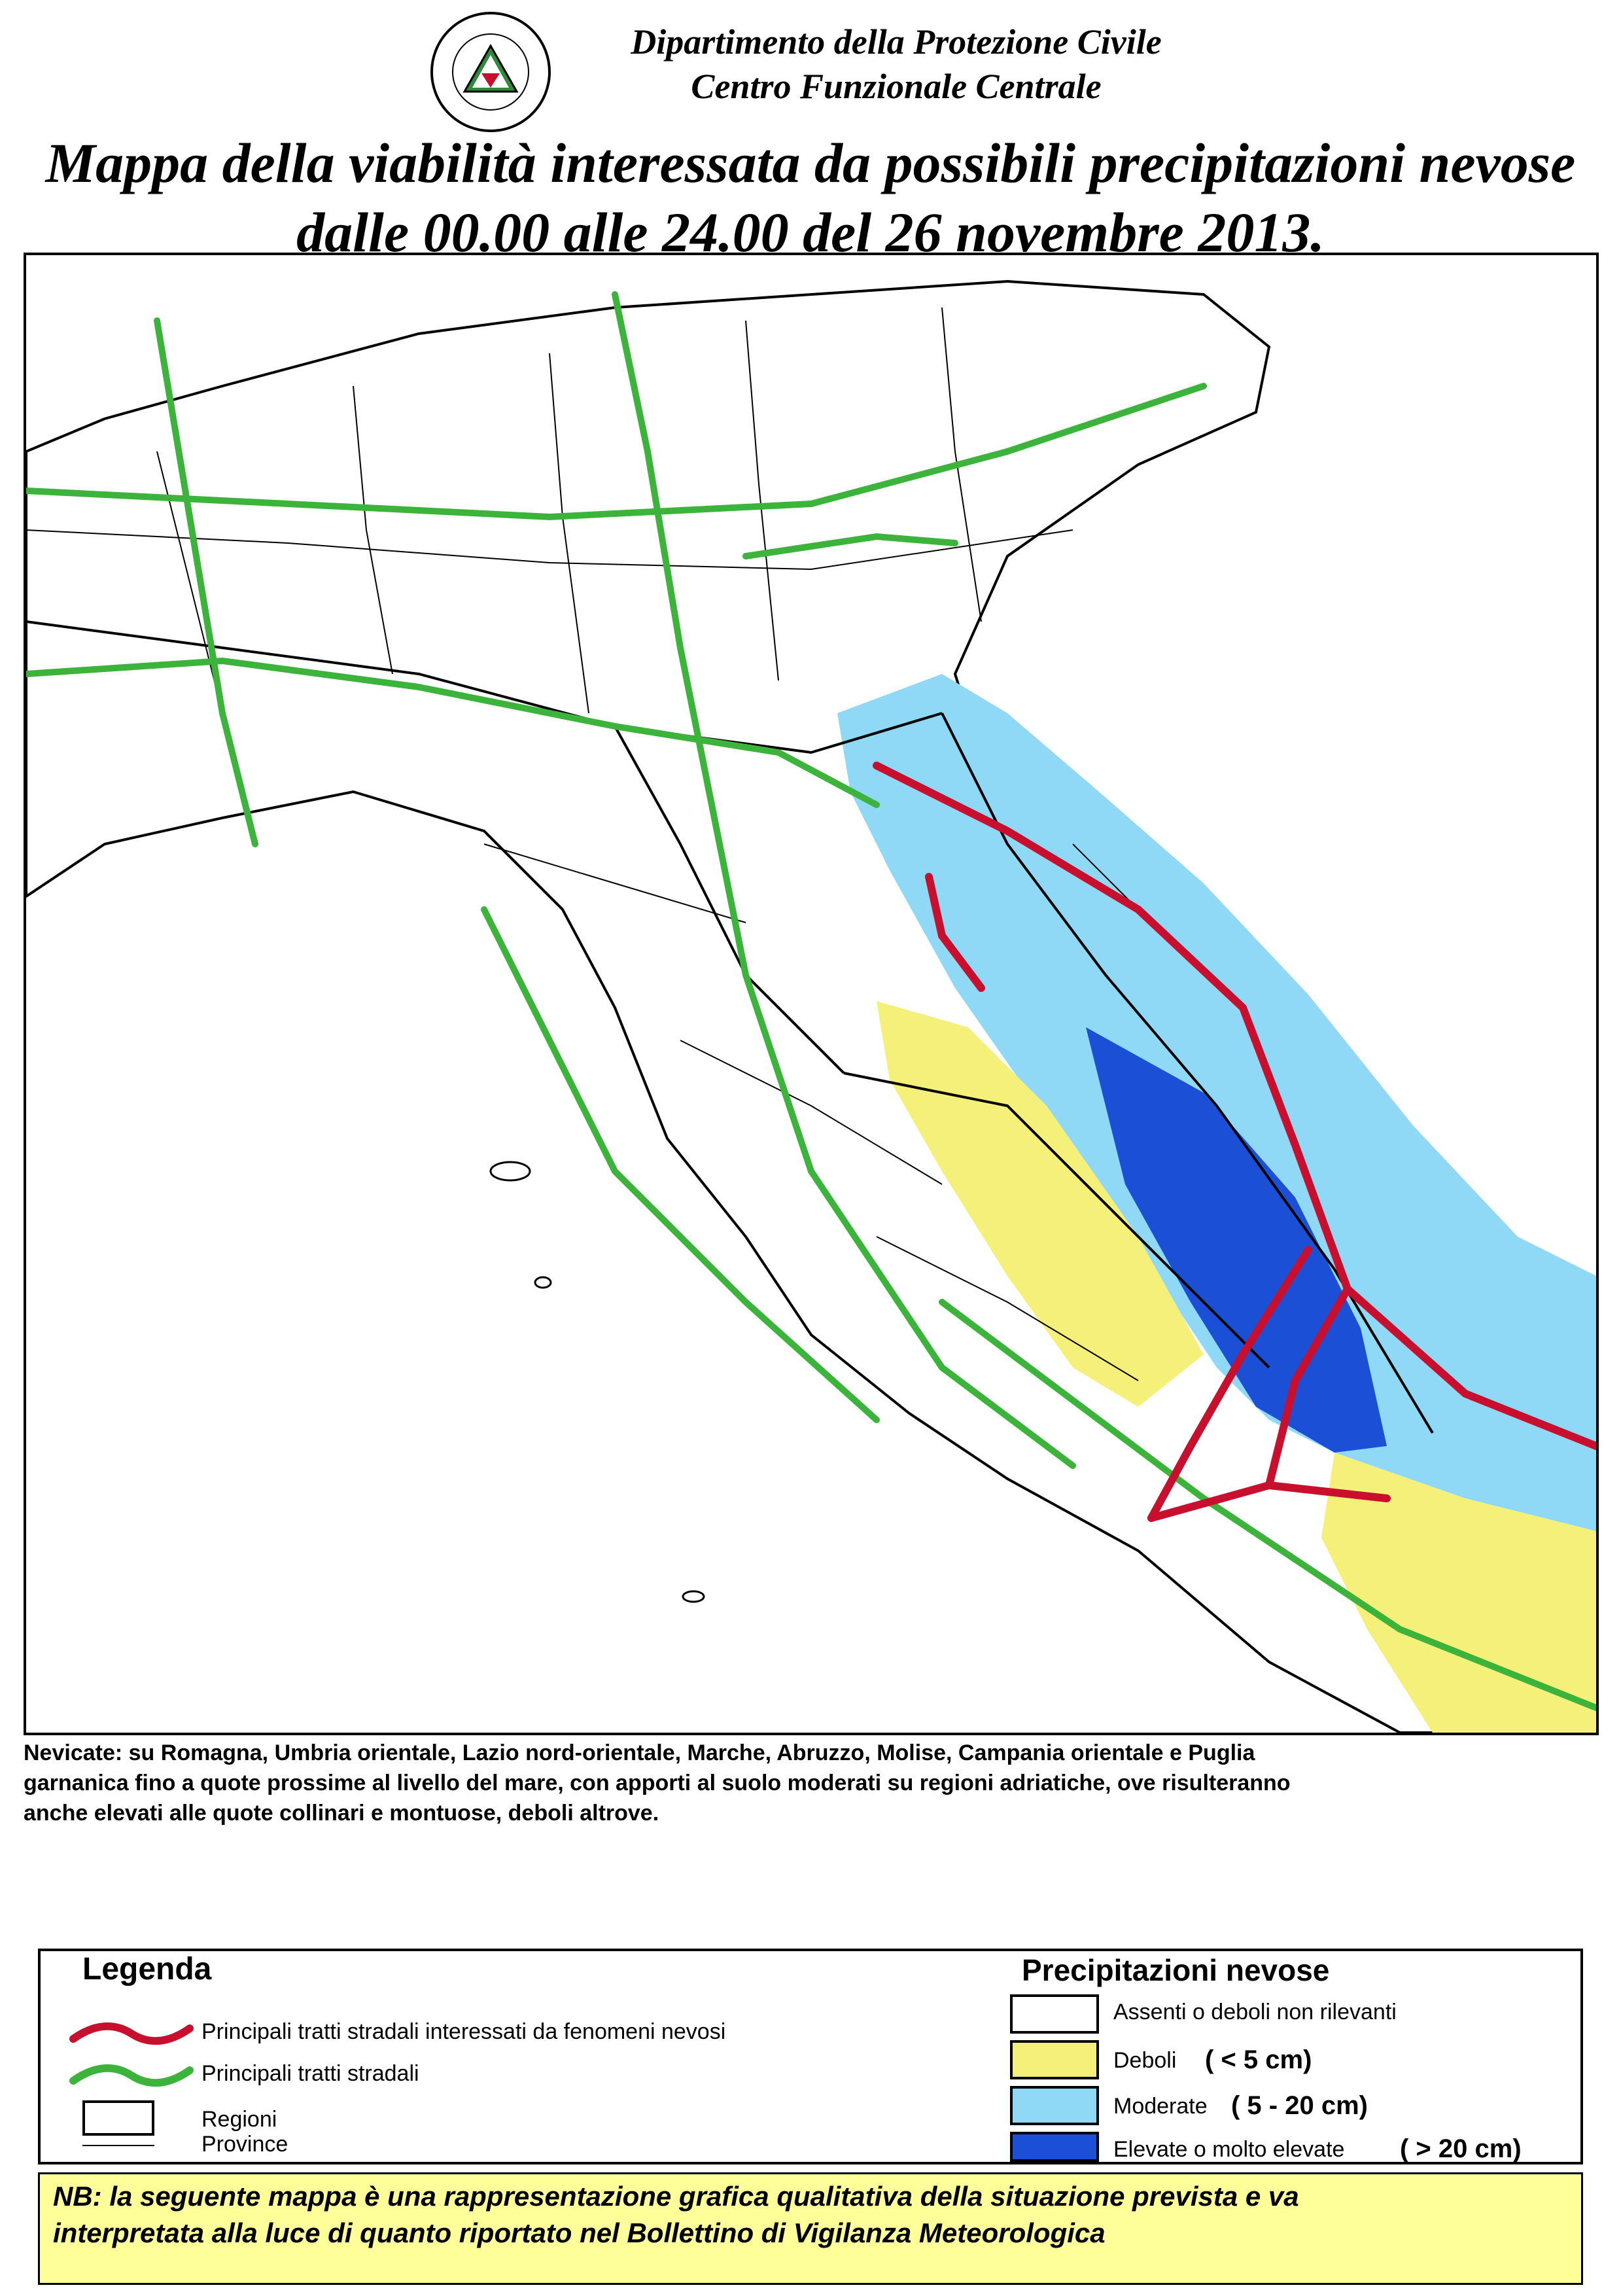 The height and width of the screenshot is (2296, 1621). I want to click on precip-range-moderate: ( 5 - 20 cm), so click(1299, 2105).